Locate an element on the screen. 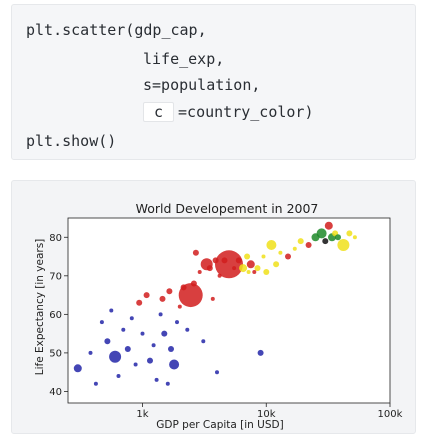  y-tick-label: 60 is located at coordinates (55, 315).